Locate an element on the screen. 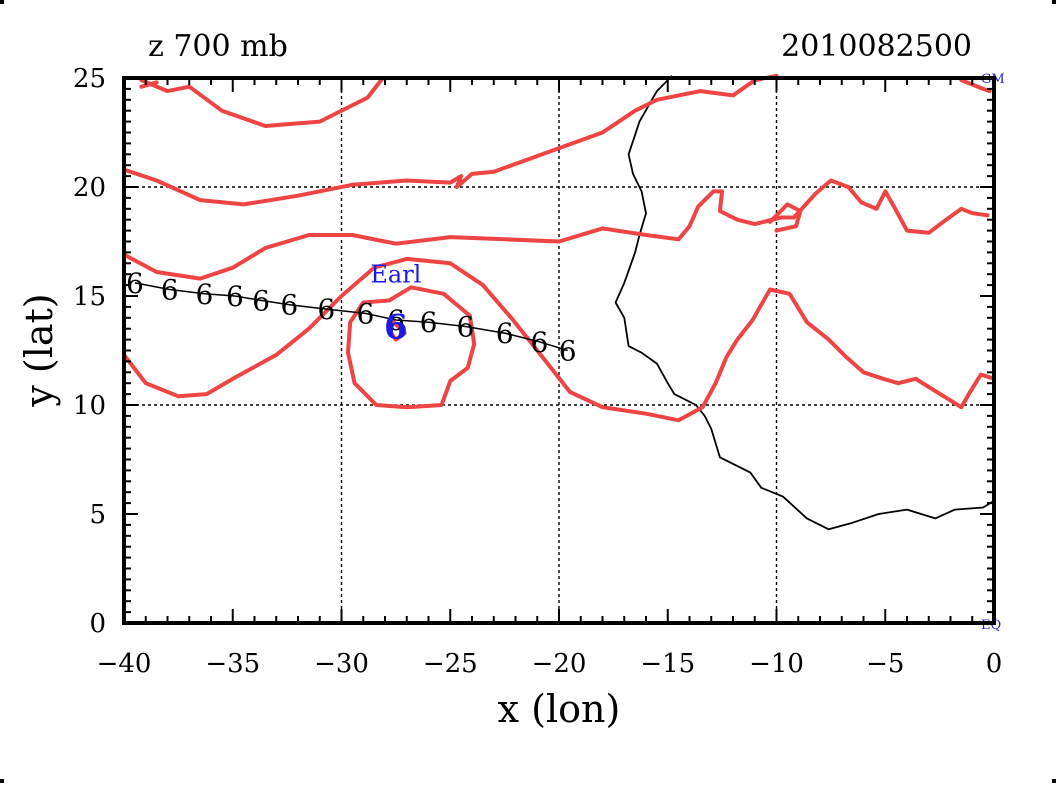  storm-track-line is located at coordinates (351, 317).